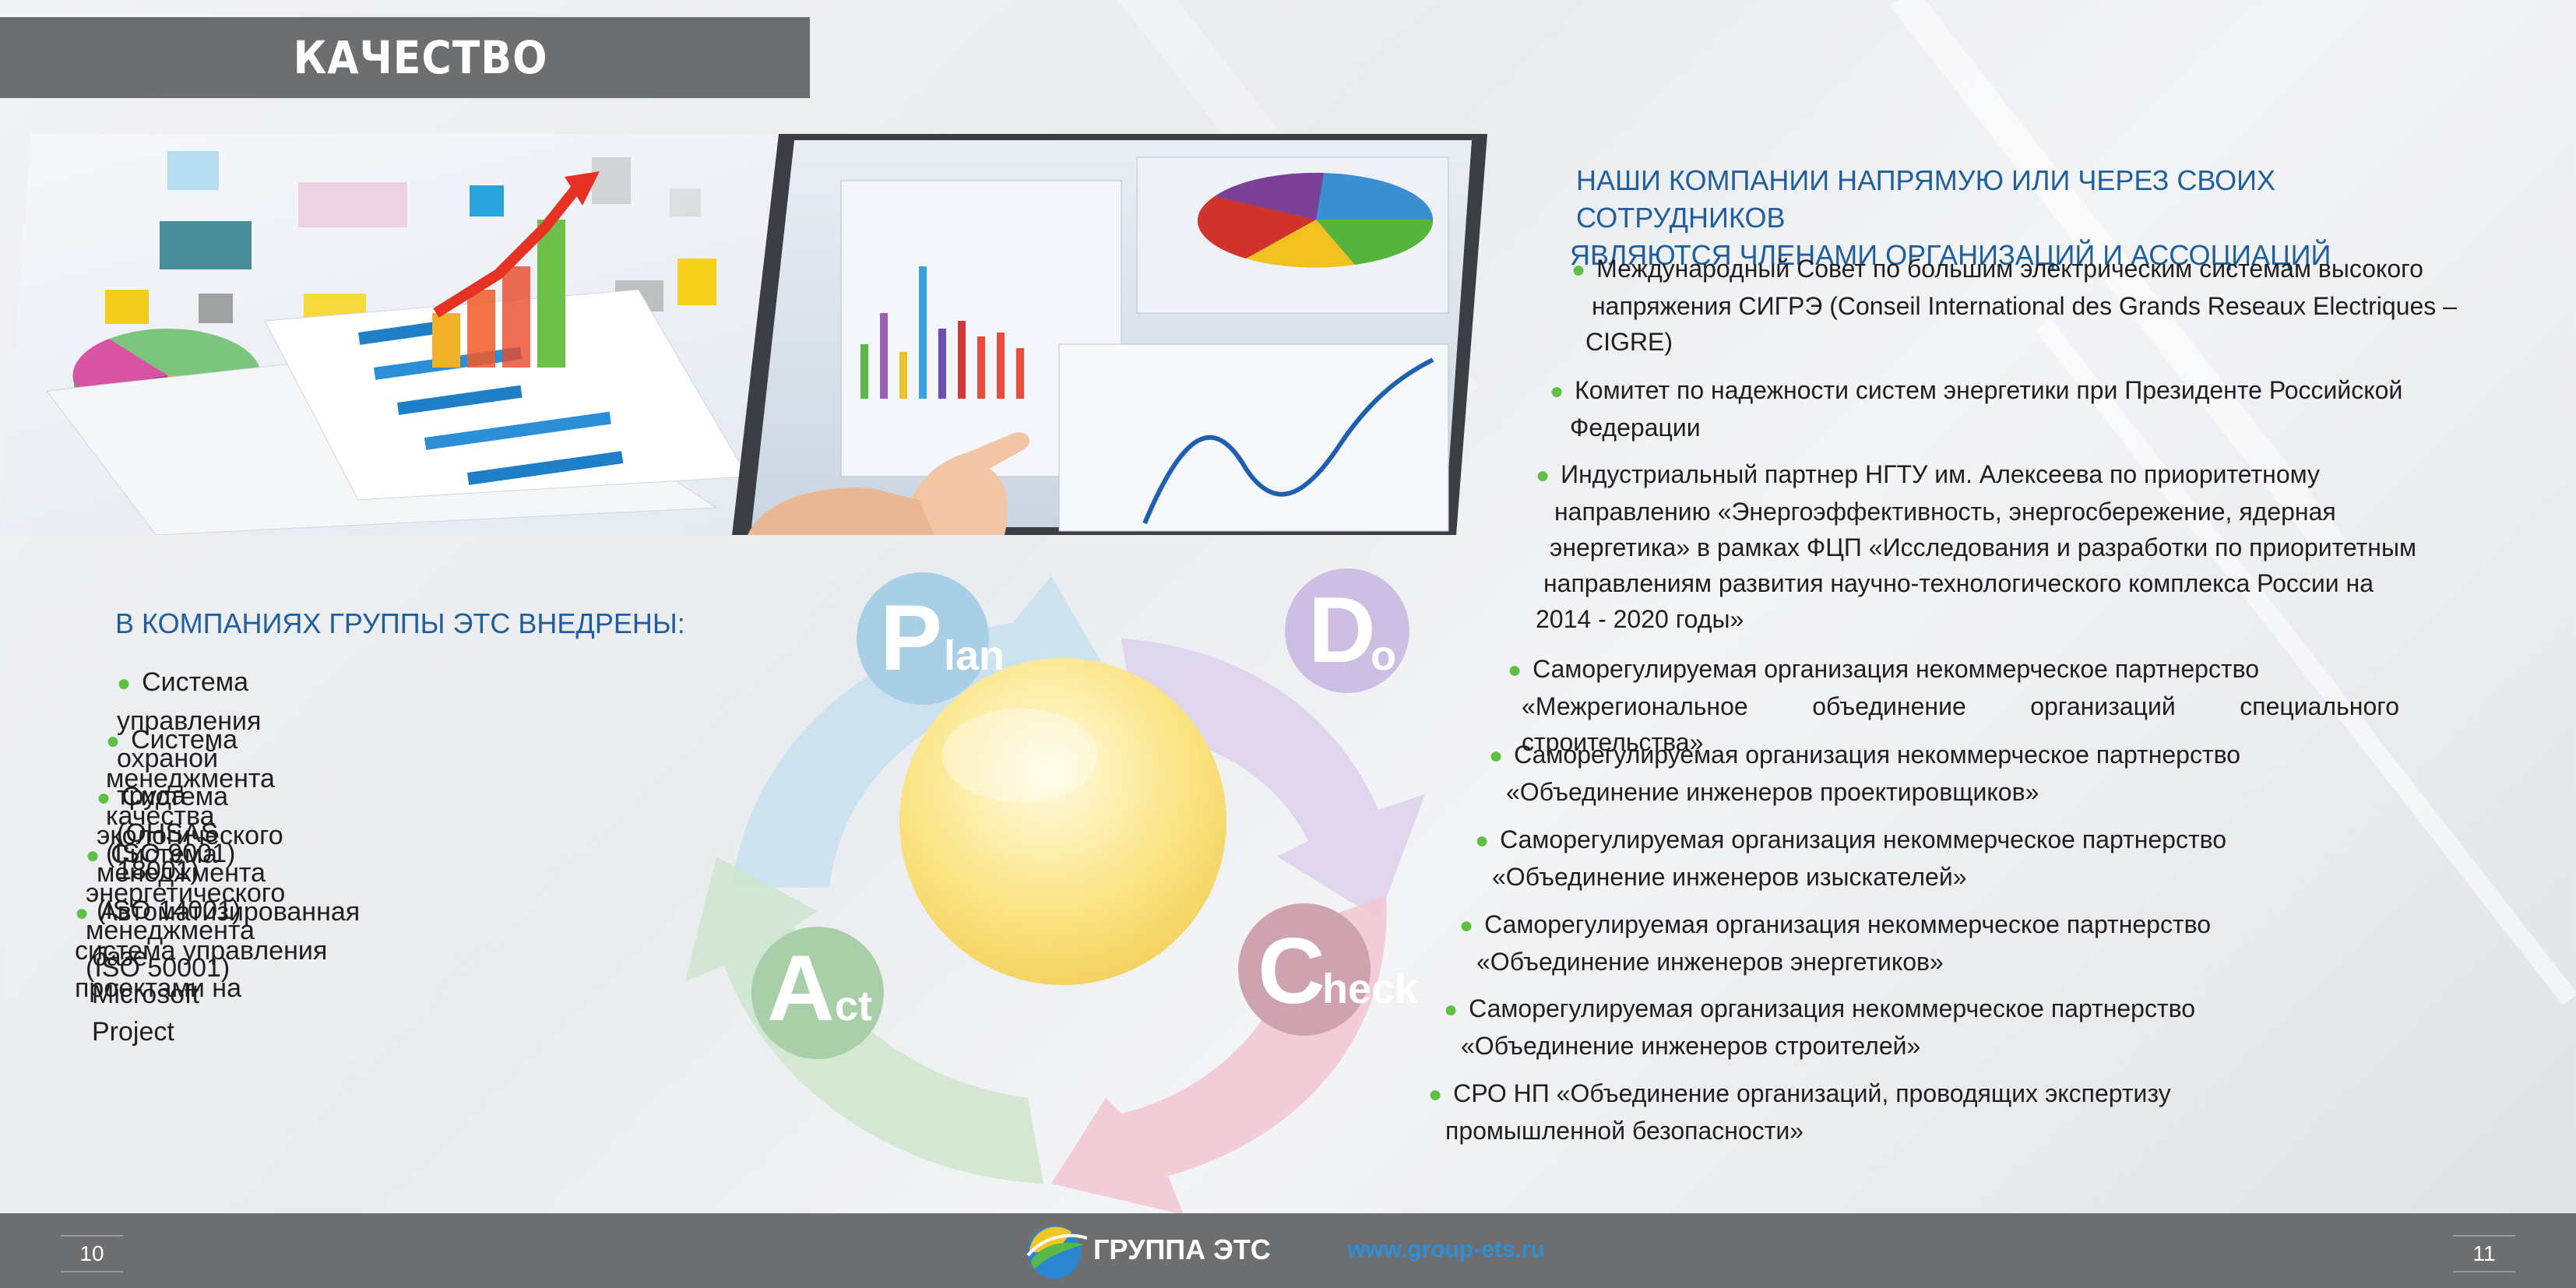  I want to click on act-label-rest: ct, so click(853, 1006).